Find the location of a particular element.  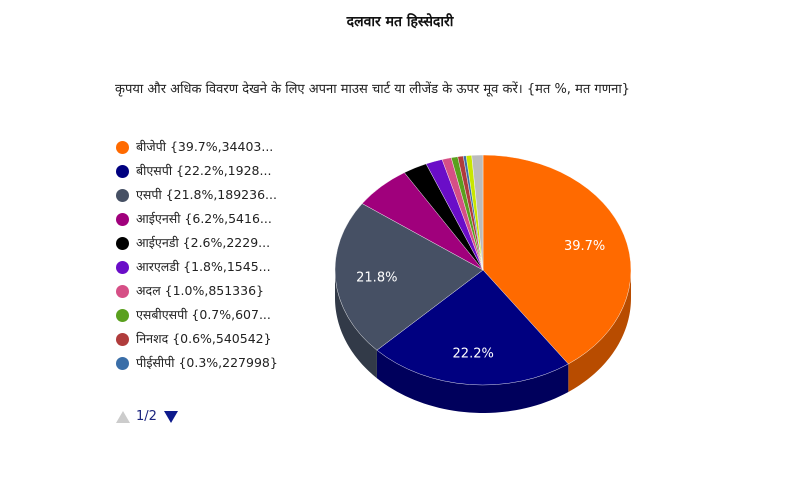

slice-data-label: 22.2% is located at coordinates (473, 353).